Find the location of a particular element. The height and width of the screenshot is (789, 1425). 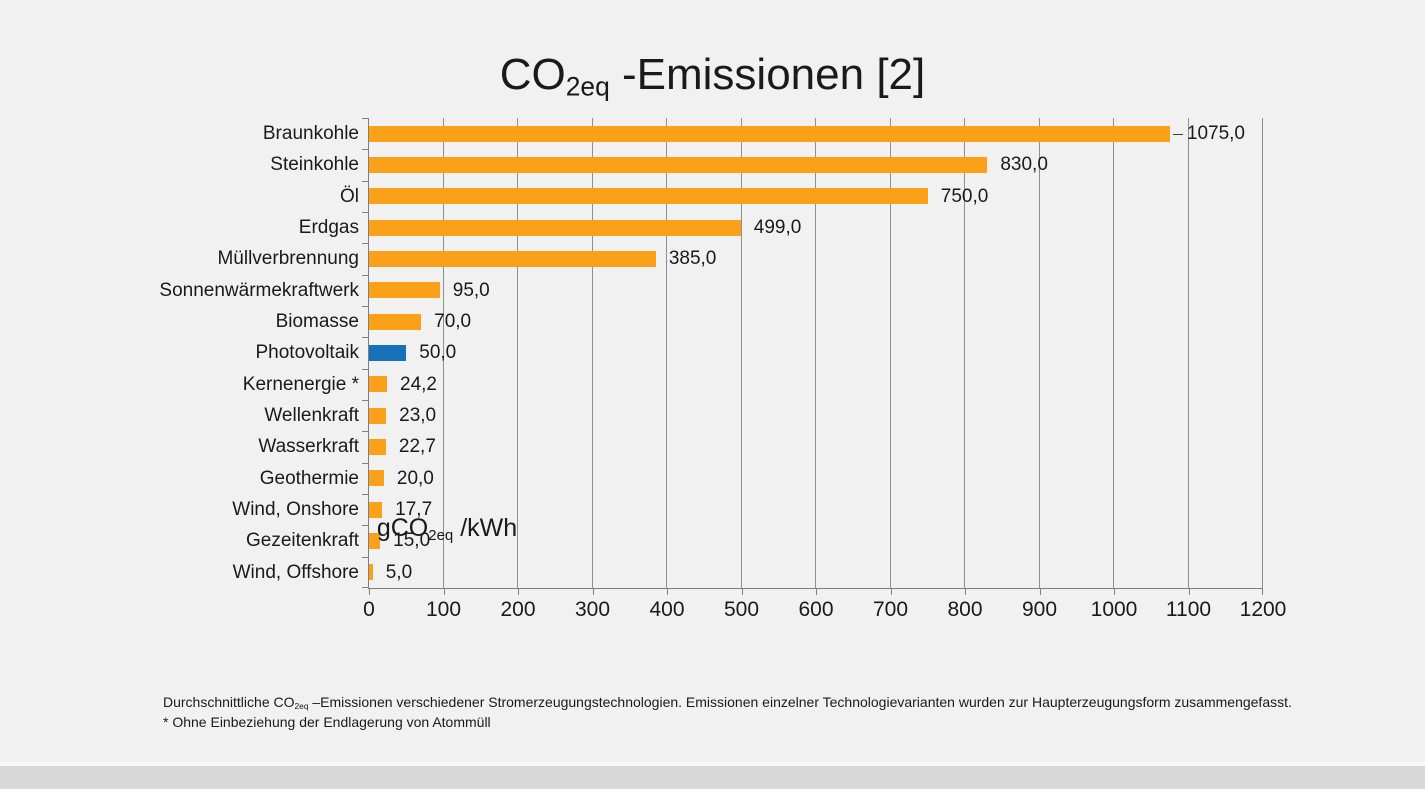

x-tick-label: 900 is located at coordinates (1039, 609).